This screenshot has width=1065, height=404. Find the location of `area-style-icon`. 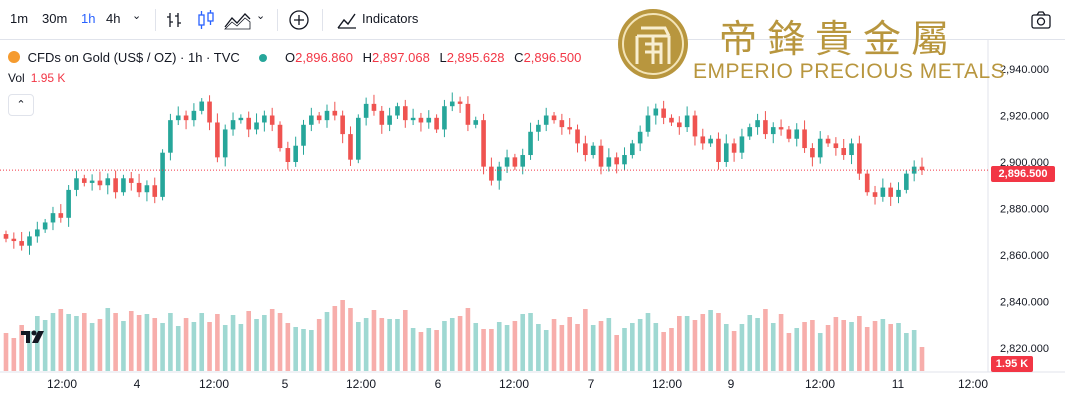

area-style-icon is located at coordinates (238, 20).